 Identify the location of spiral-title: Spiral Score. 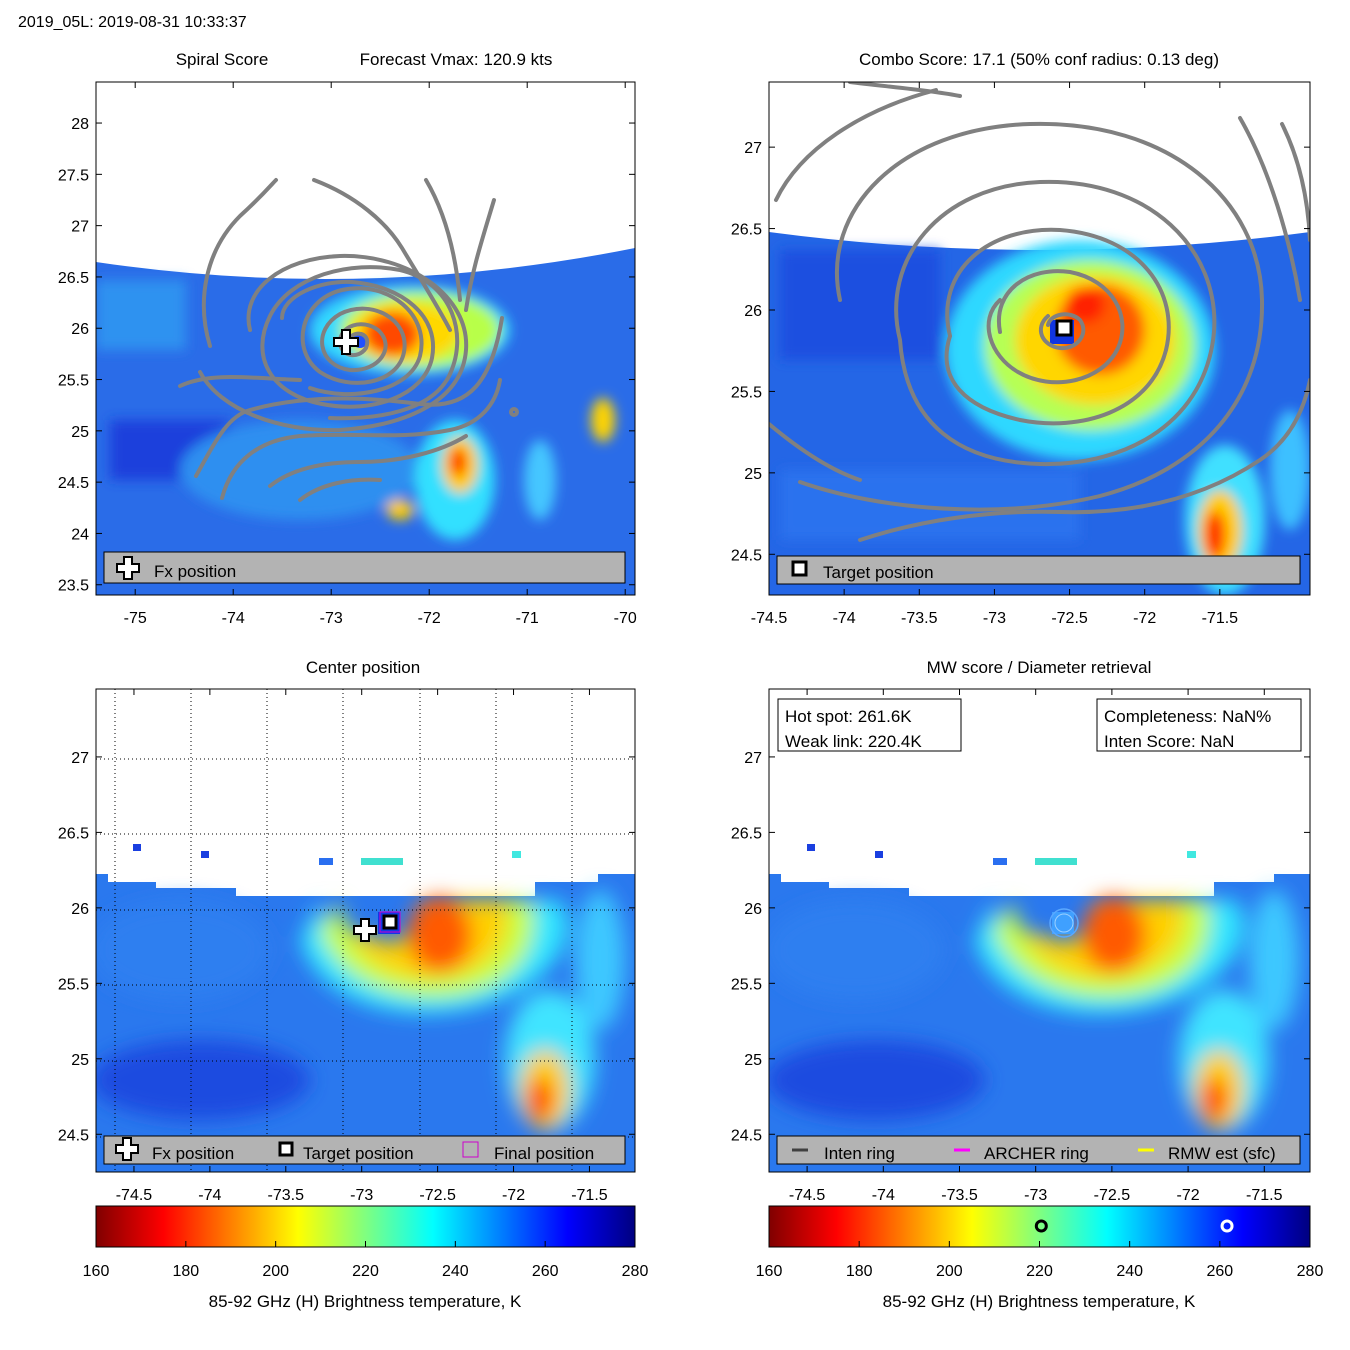
(222, 59).